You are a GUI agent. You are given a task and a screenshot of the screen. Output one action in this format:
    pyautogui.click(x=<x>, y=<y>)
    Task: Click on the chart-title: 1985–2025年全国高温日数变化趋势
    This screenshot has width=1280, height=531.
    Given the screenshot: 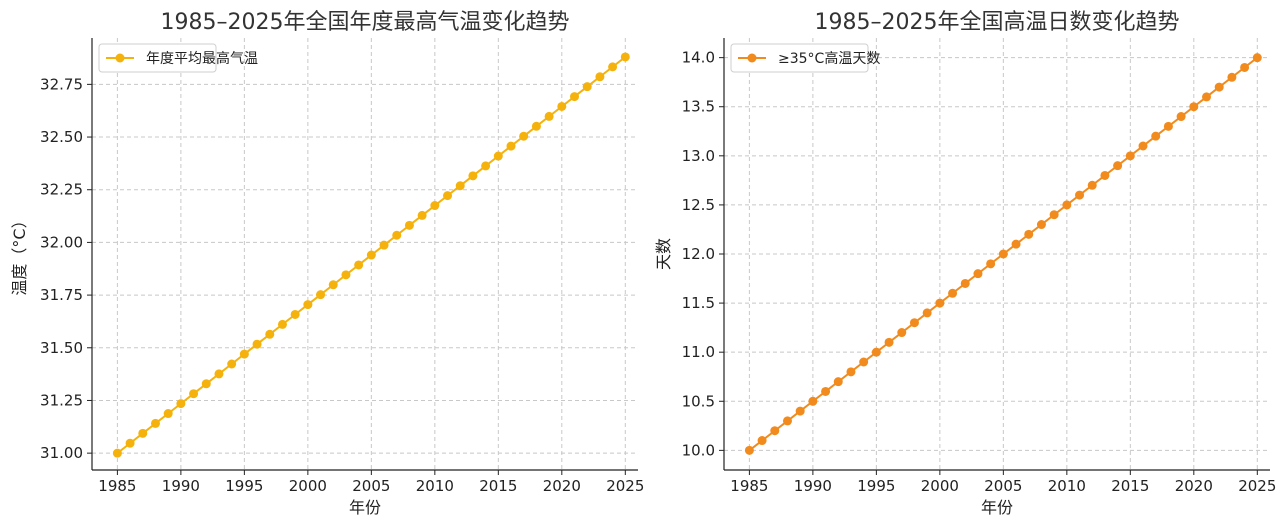 What is the action you would take?
    pyautogui.click(x=997, y=22)
    